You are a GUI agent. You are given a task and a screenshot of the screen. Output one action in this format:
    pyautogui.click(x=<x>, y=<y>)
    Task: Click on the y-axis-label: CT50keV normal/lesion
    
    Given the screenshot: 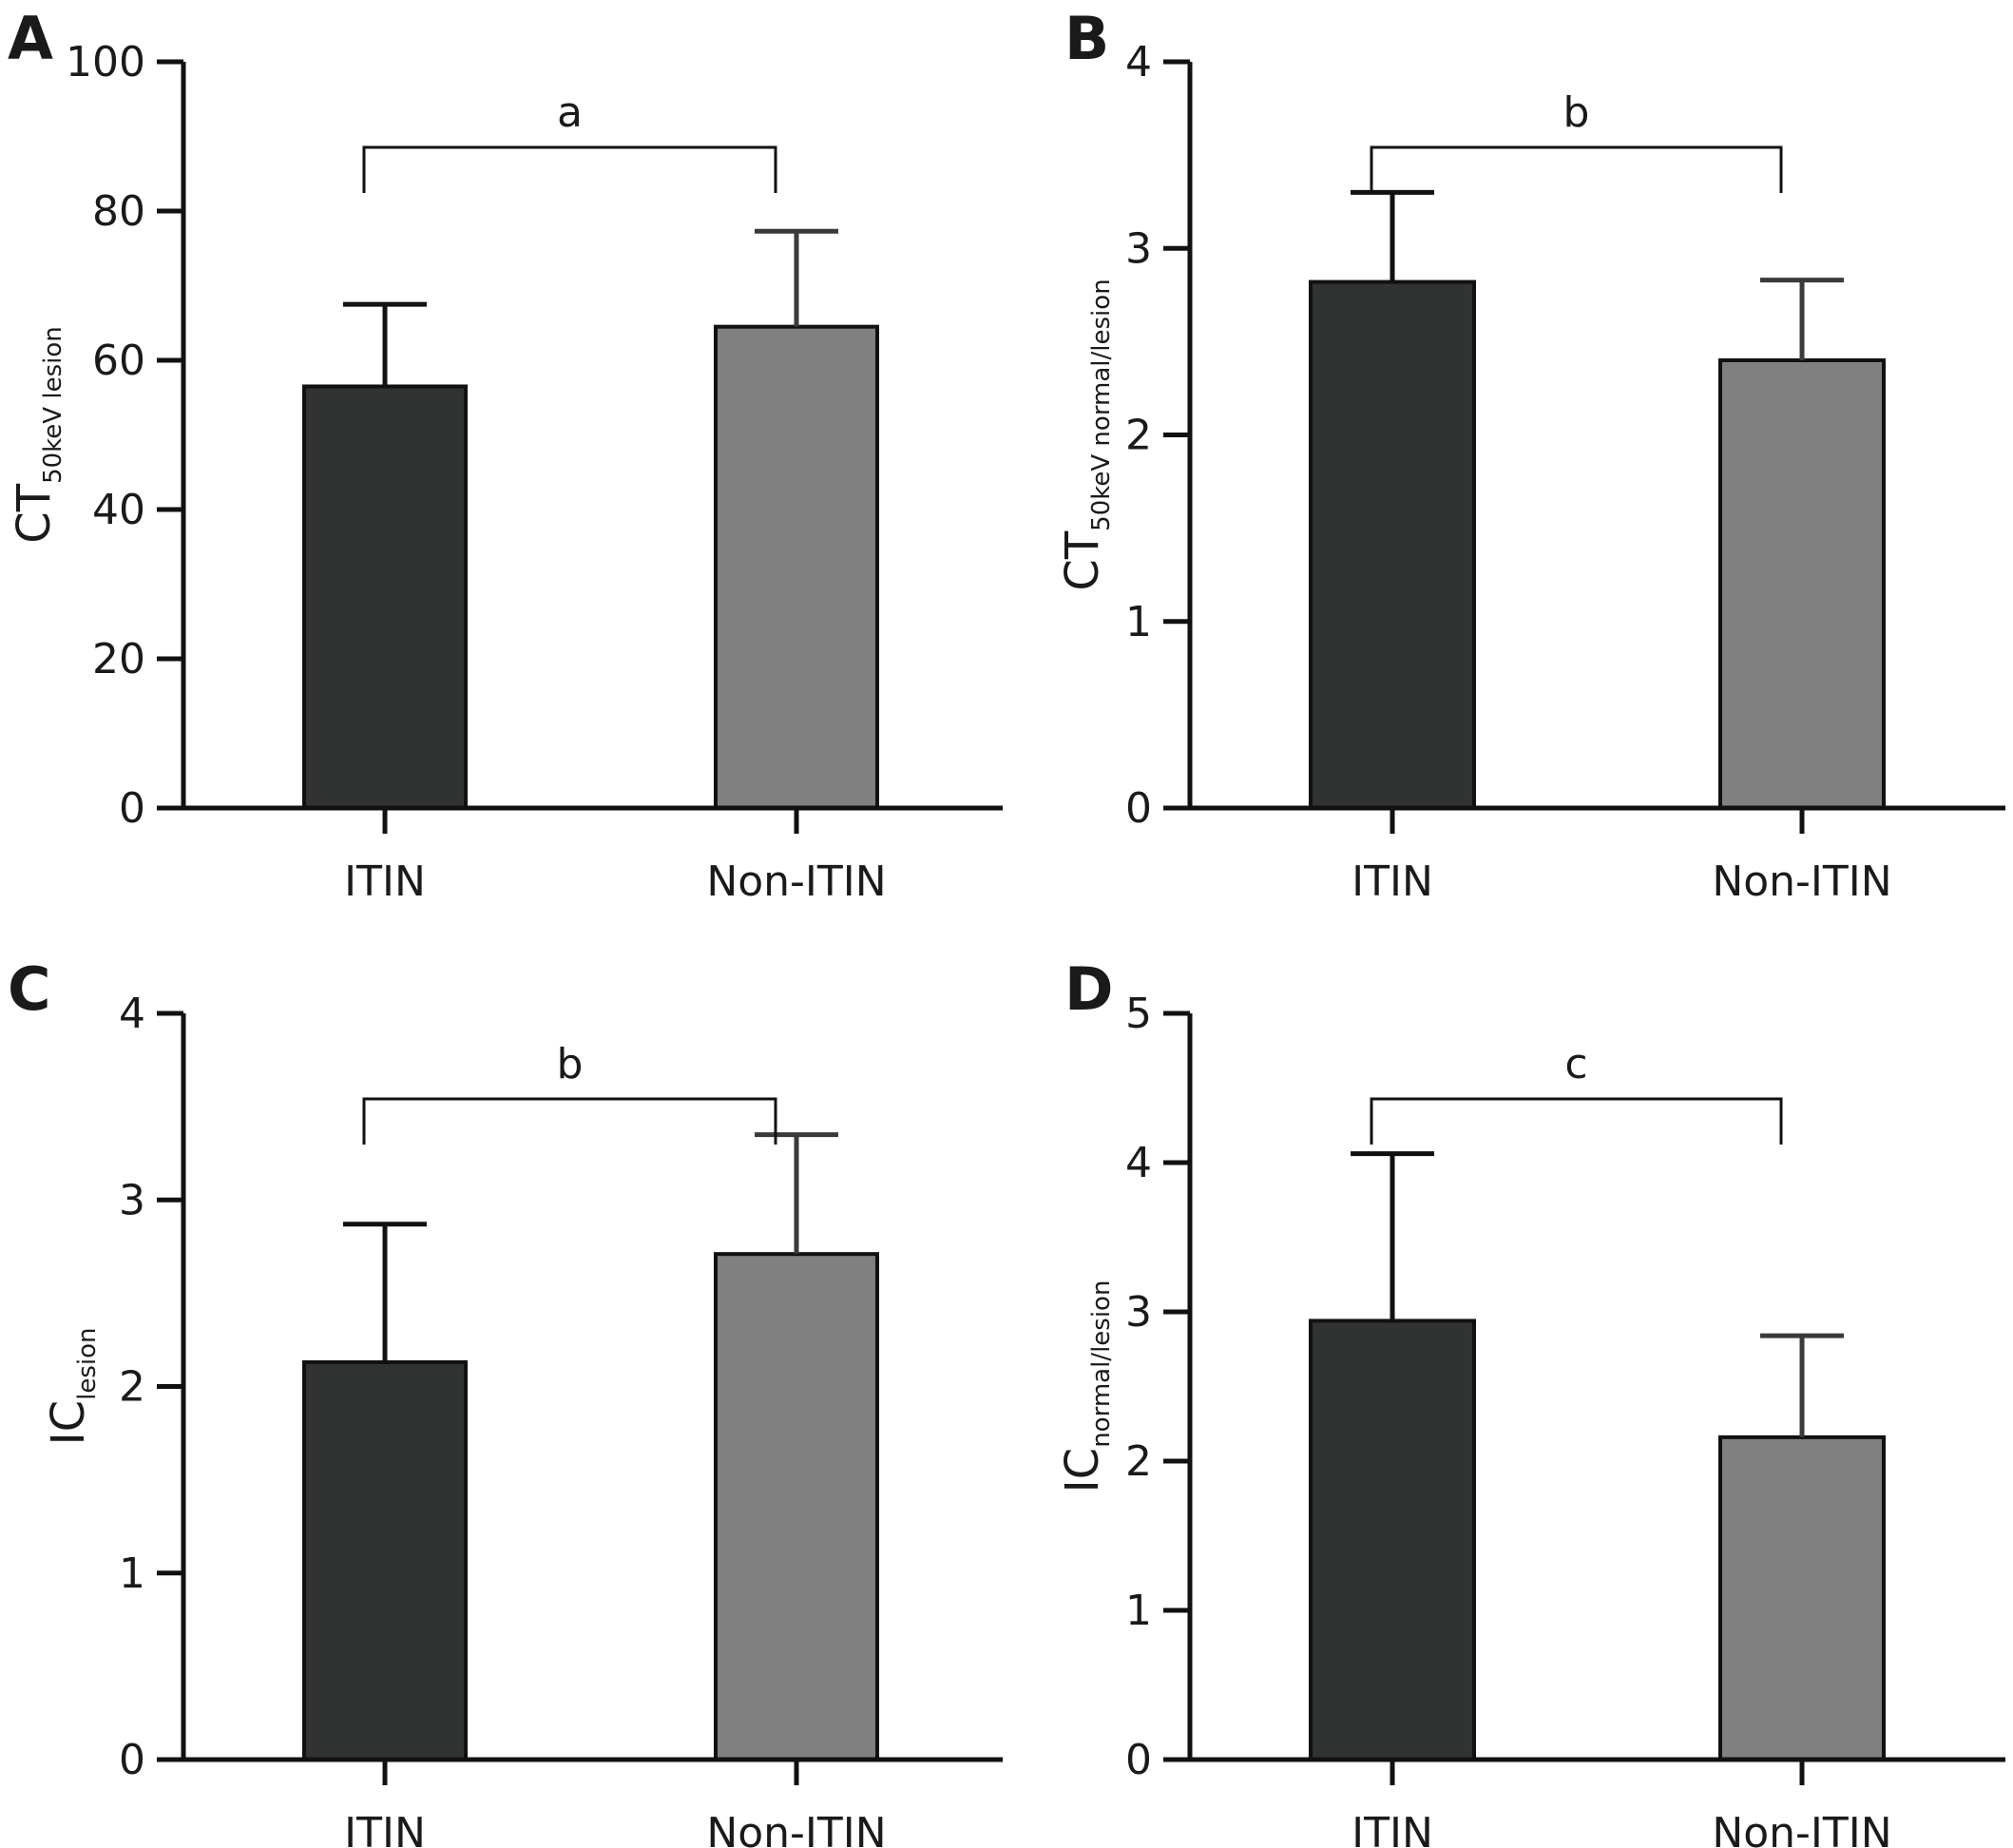 What is the action you would take?
    pyautogui.click(x=1086, y=434)
    